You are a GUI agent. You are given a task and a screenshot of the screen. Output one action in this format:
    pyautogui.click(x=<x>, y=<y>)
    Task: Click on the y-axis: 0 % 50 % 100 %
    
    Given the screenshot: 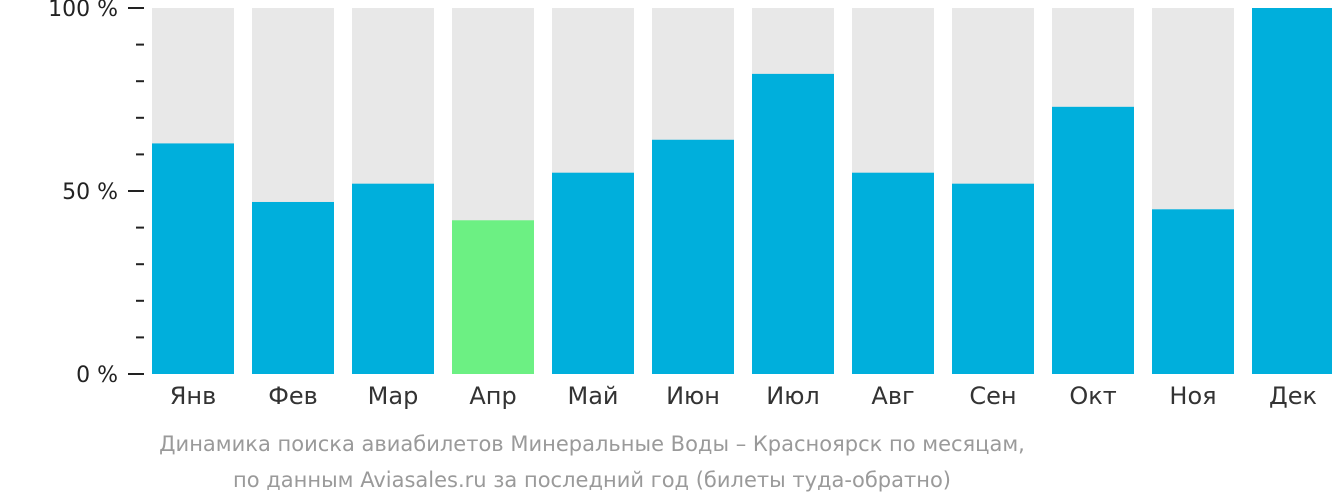 What is the action you would take?
    pyautogui.click(x=96, y=194)
    